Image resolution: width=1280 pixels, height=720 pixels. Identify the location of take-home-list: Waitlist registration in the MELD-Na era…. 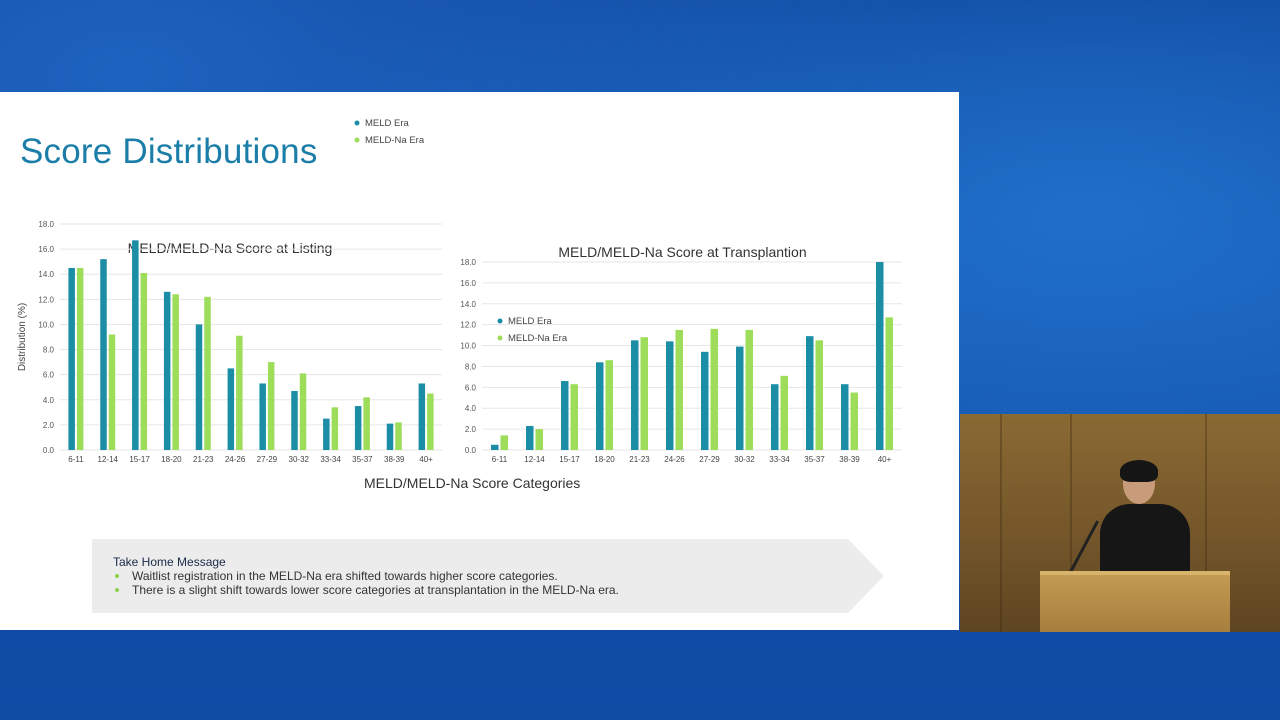
(366, 583).